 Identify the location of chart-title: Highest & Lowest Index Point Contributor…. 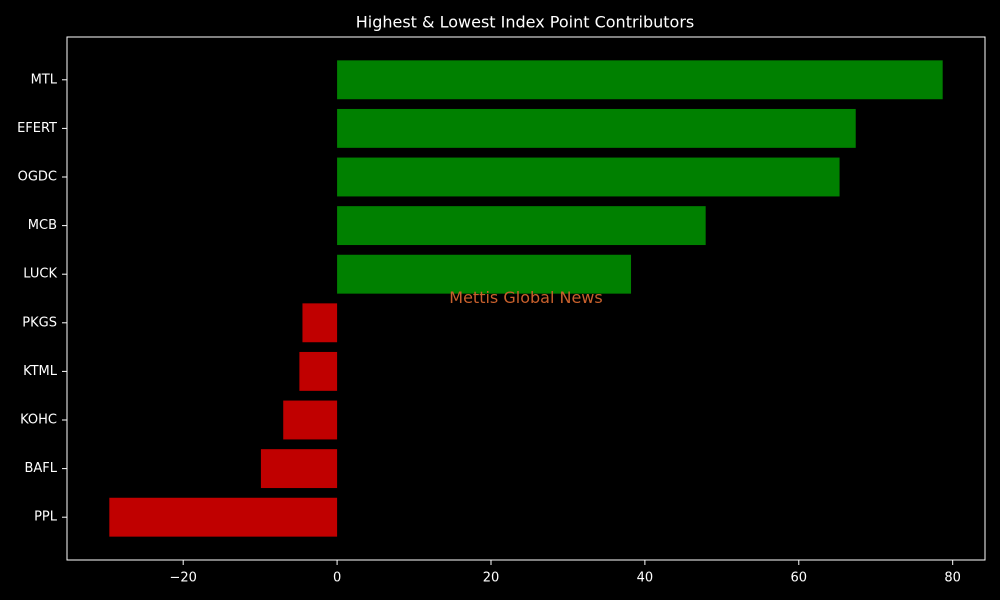
(525, 22).